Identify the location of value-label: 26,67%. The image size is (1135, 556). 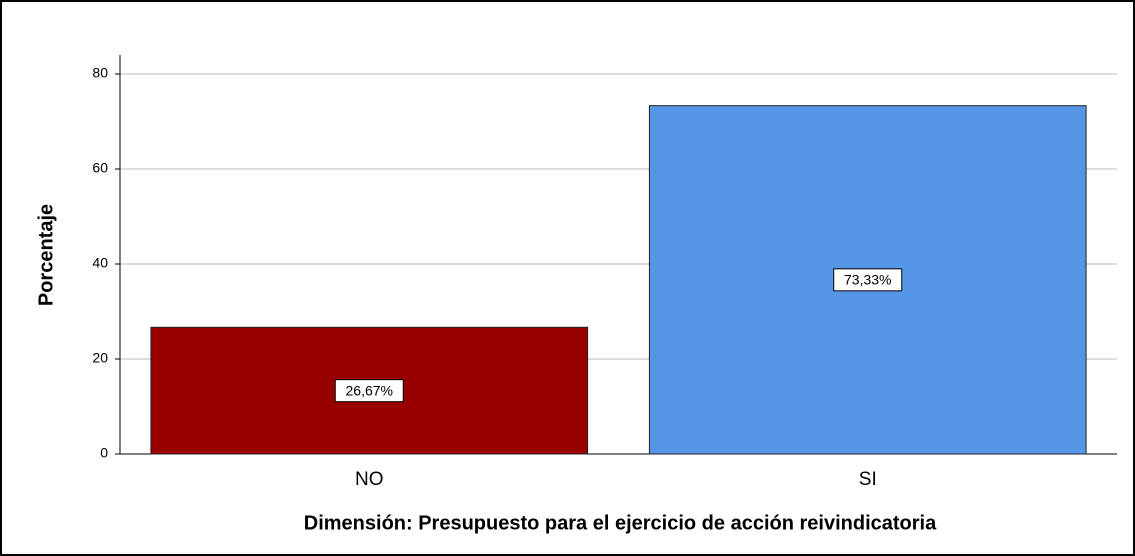
(369, 390).